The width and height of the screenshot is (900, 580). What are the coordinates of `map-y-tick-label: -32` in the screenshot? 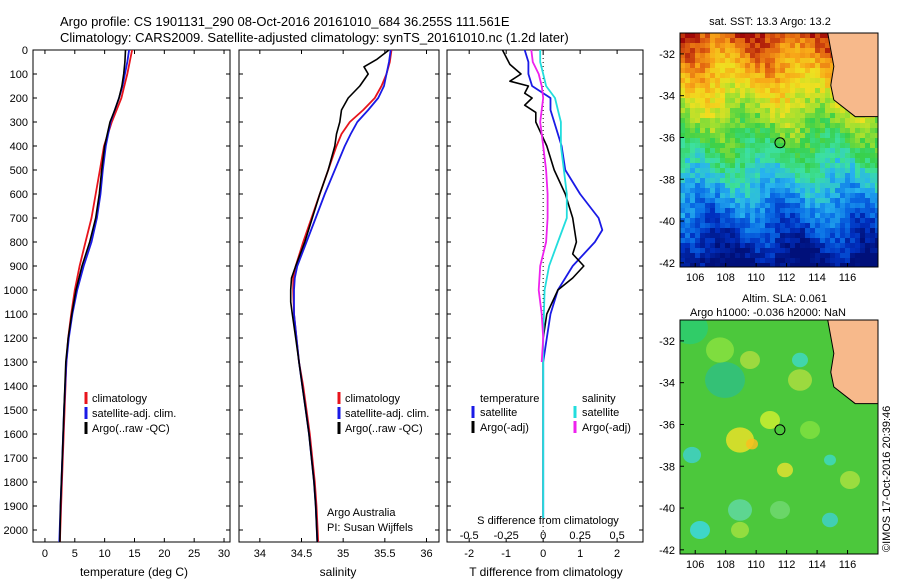 It's located at (667, 55).